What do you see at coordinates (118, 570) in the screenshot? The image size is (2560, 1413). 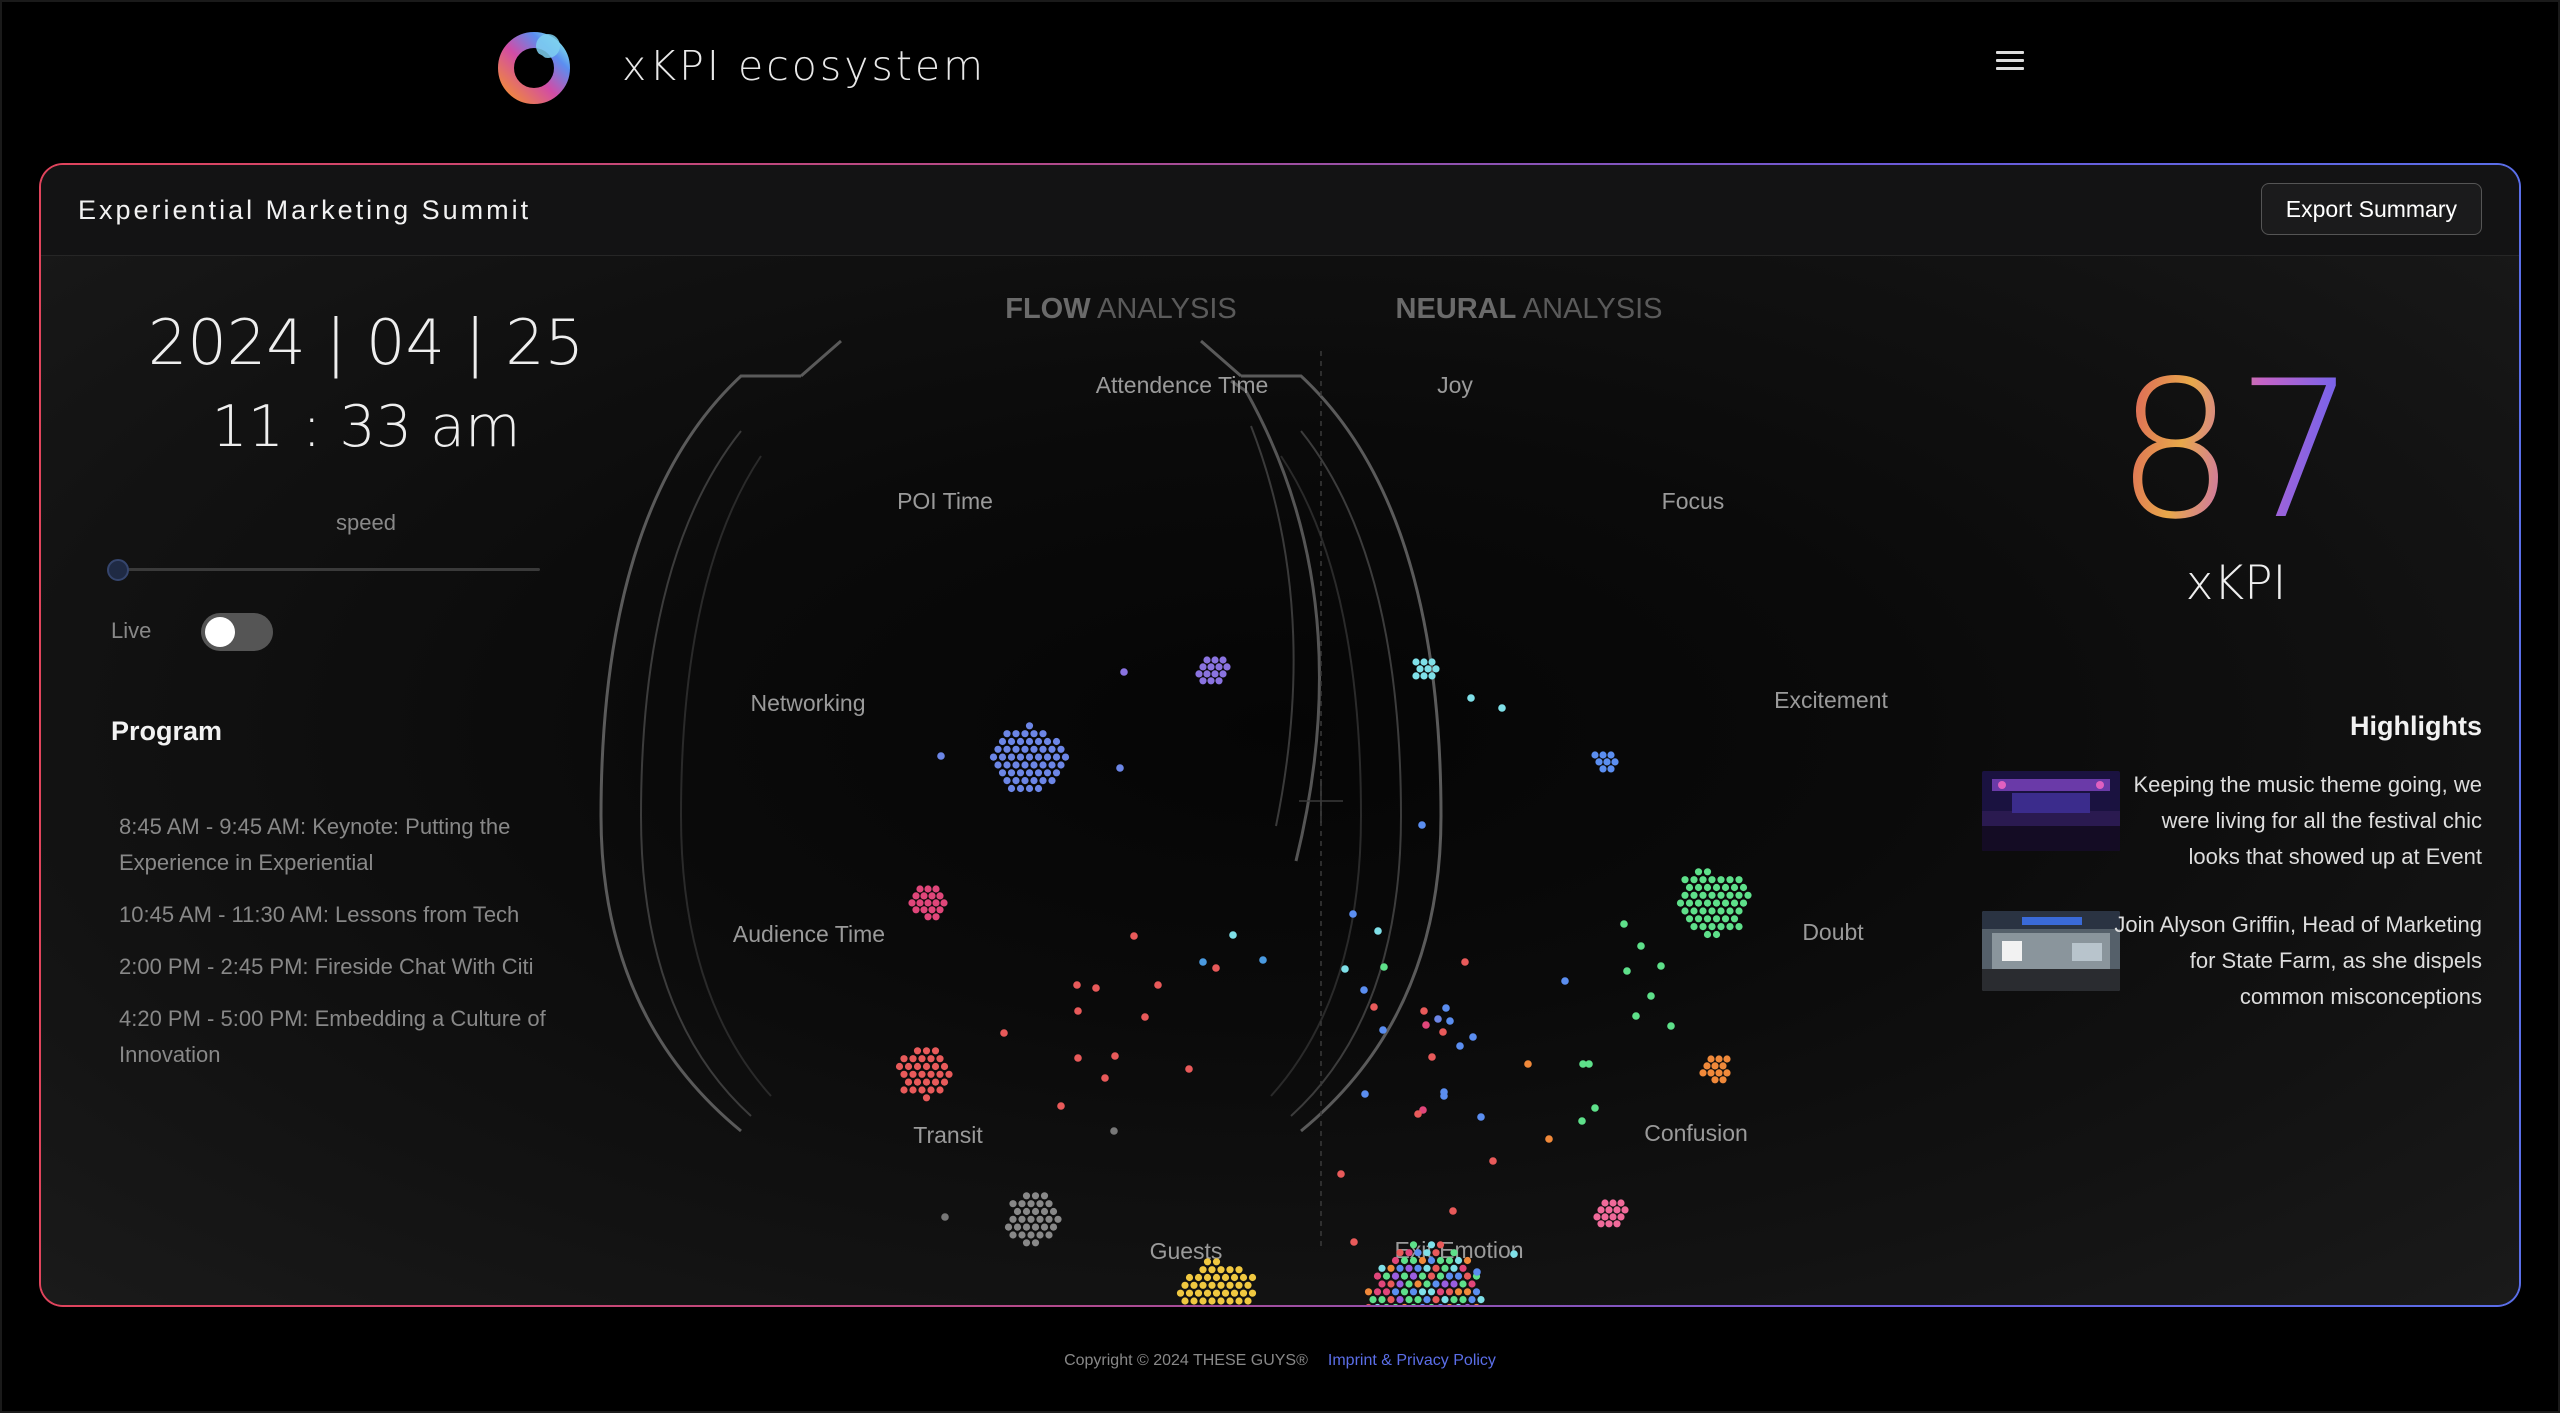 I see `speed-slider-thumb` at bounding box center [118, 570].